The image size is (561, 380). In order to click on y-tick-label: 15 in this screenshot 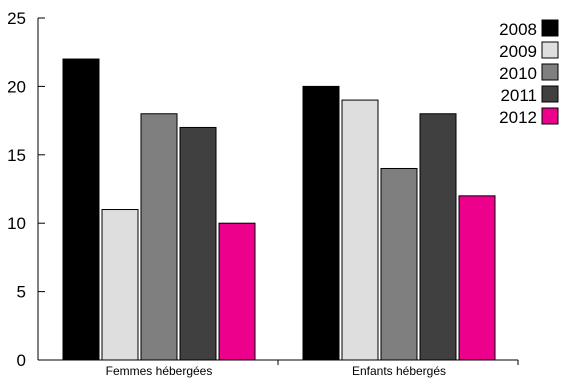, I will do `click(16, 155)`.